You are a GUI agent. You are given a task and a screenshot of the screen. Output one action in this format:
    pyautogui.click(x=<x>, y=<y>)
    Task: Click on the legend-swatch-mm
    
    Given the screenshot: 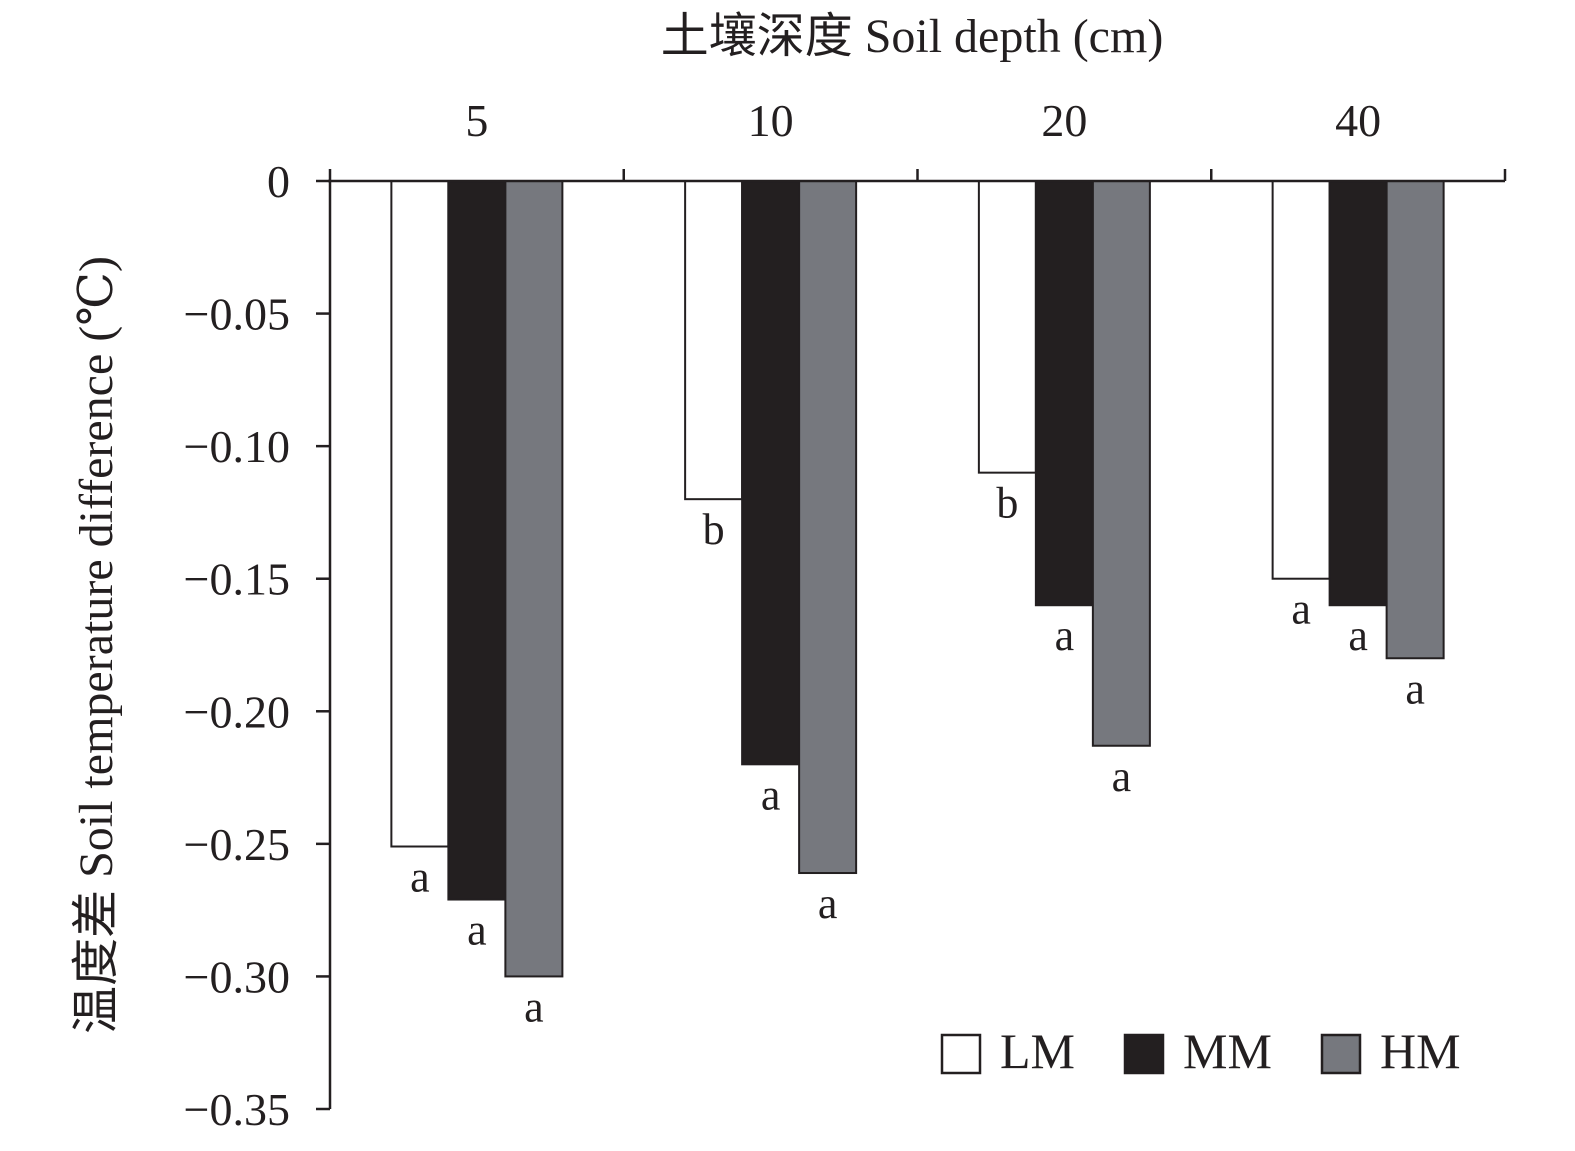 What is the action you would take?
    pyautogui.click(x=1144, y=1054)
    